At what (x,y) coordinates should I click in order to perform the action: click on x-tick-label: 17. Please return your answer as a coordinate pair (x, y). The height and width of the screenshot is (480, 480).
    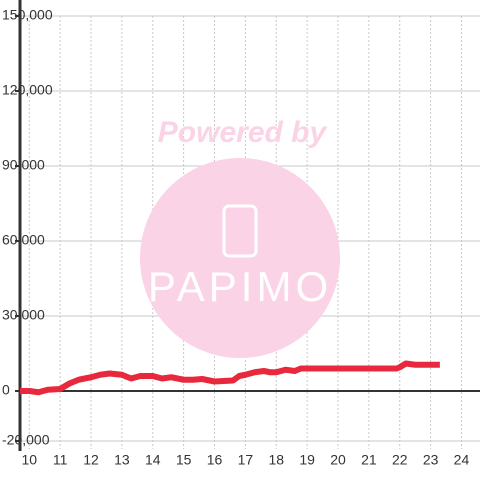
    Looking at the image, I should click on (246, 460).